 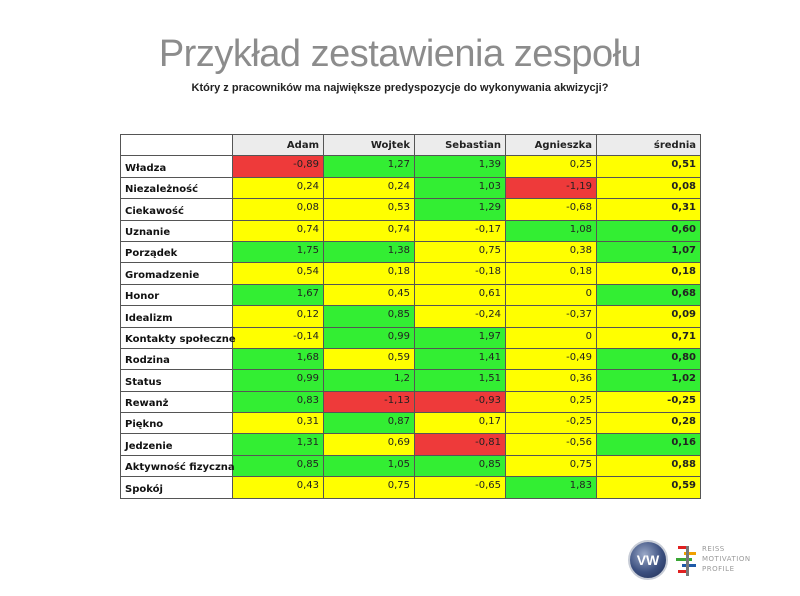 What do you see at coordinates (176, 295) in the screenshot?
I see `row-label: Honor` at bounding box center [176, 295].